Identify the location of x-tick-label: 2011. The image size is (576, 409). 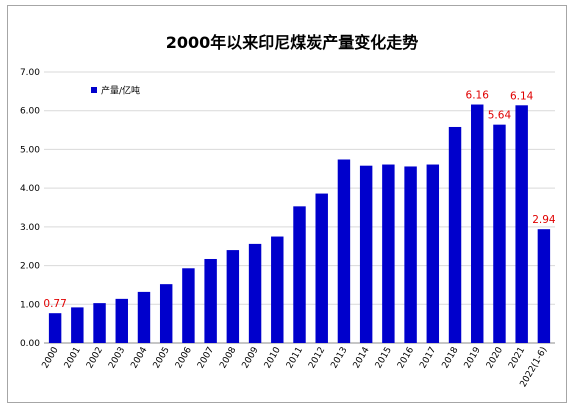
(295, 358).